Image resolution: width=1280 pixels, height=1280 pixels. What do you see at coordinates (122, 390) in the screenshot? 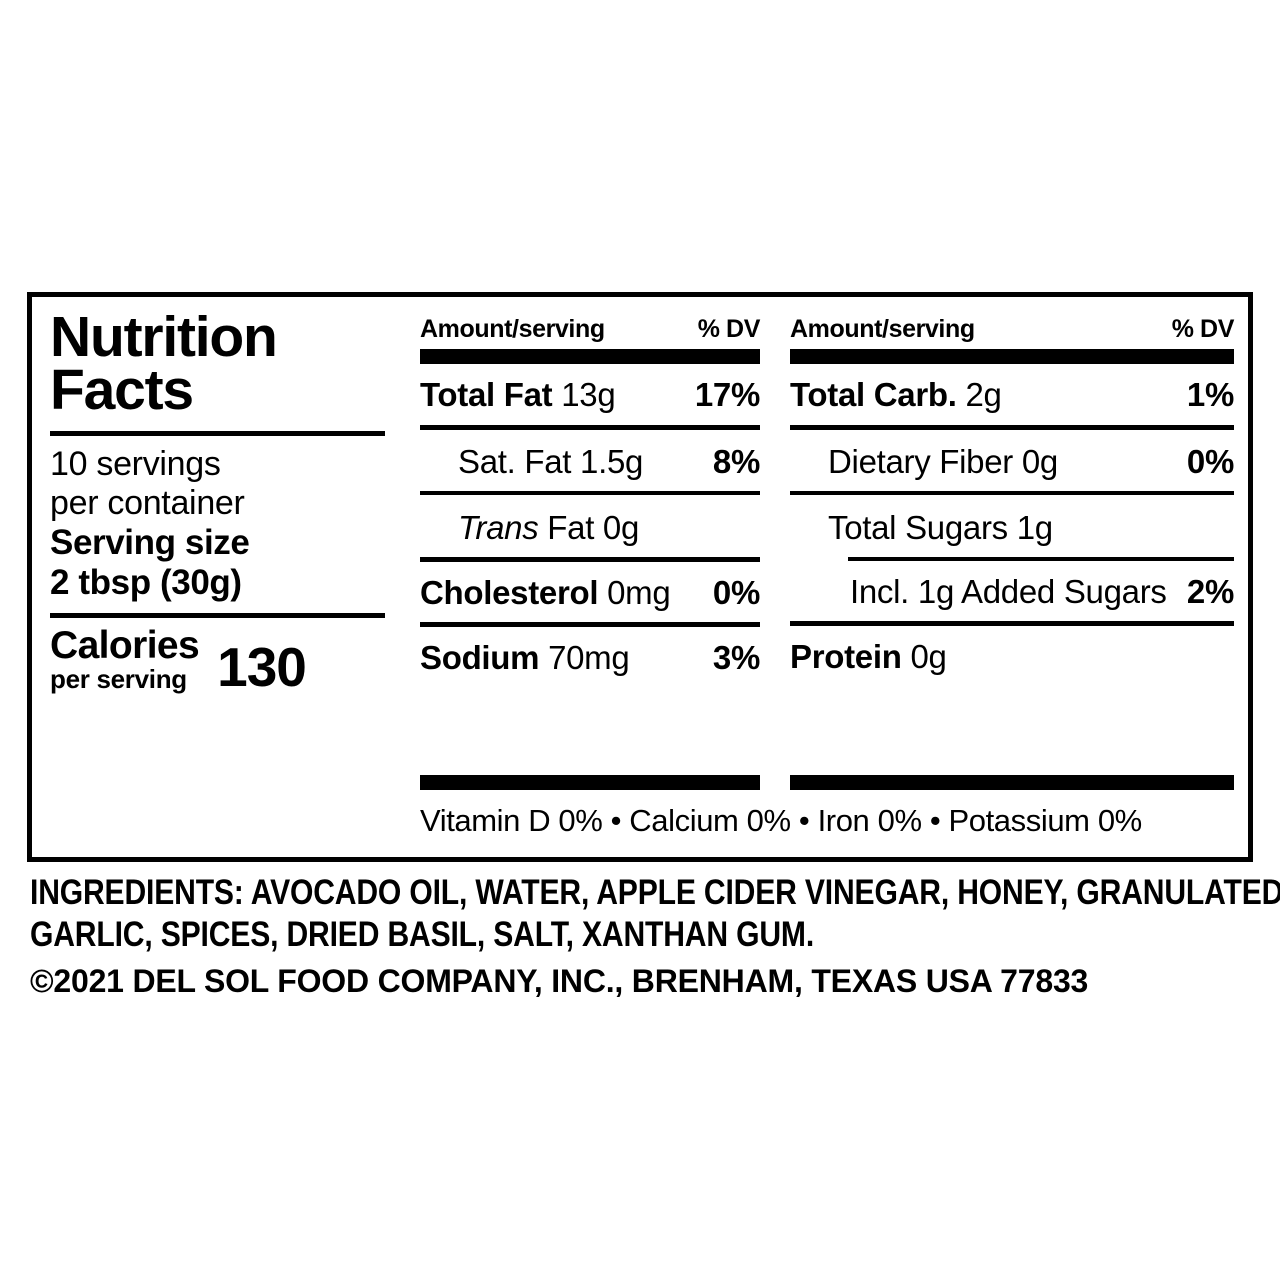
I see `title-line-2: Facts` at bounding box center [122, 390].